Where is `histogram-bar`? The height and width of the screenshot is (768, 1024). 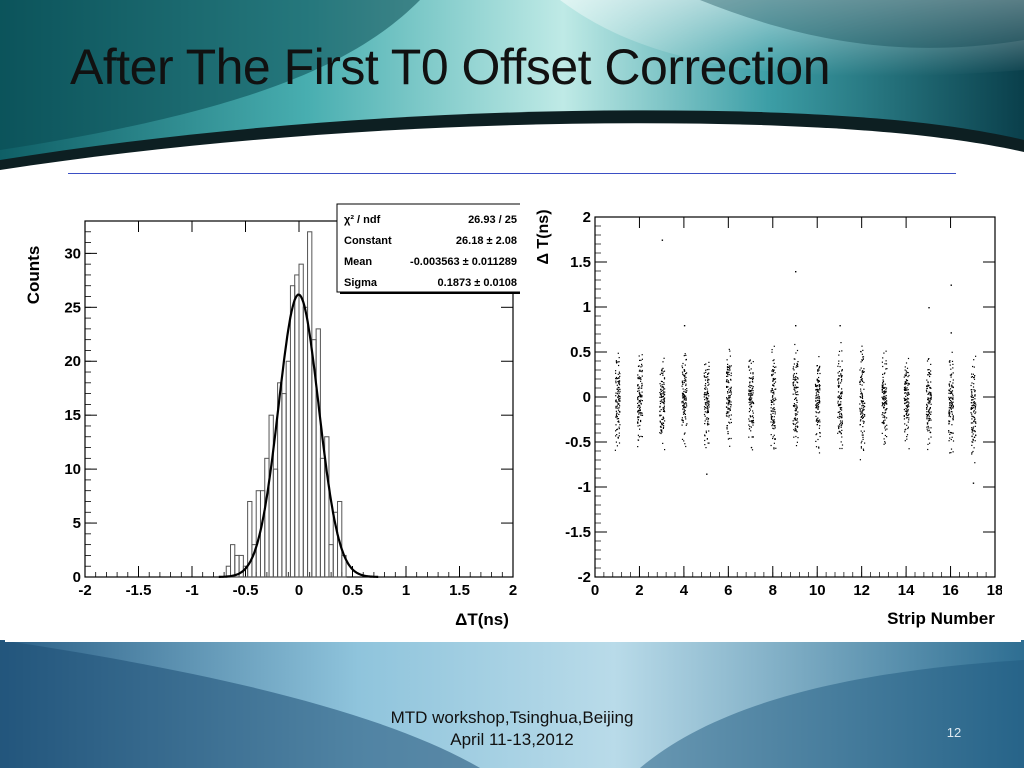
histogram-bar is located at coordinates (275, 523).